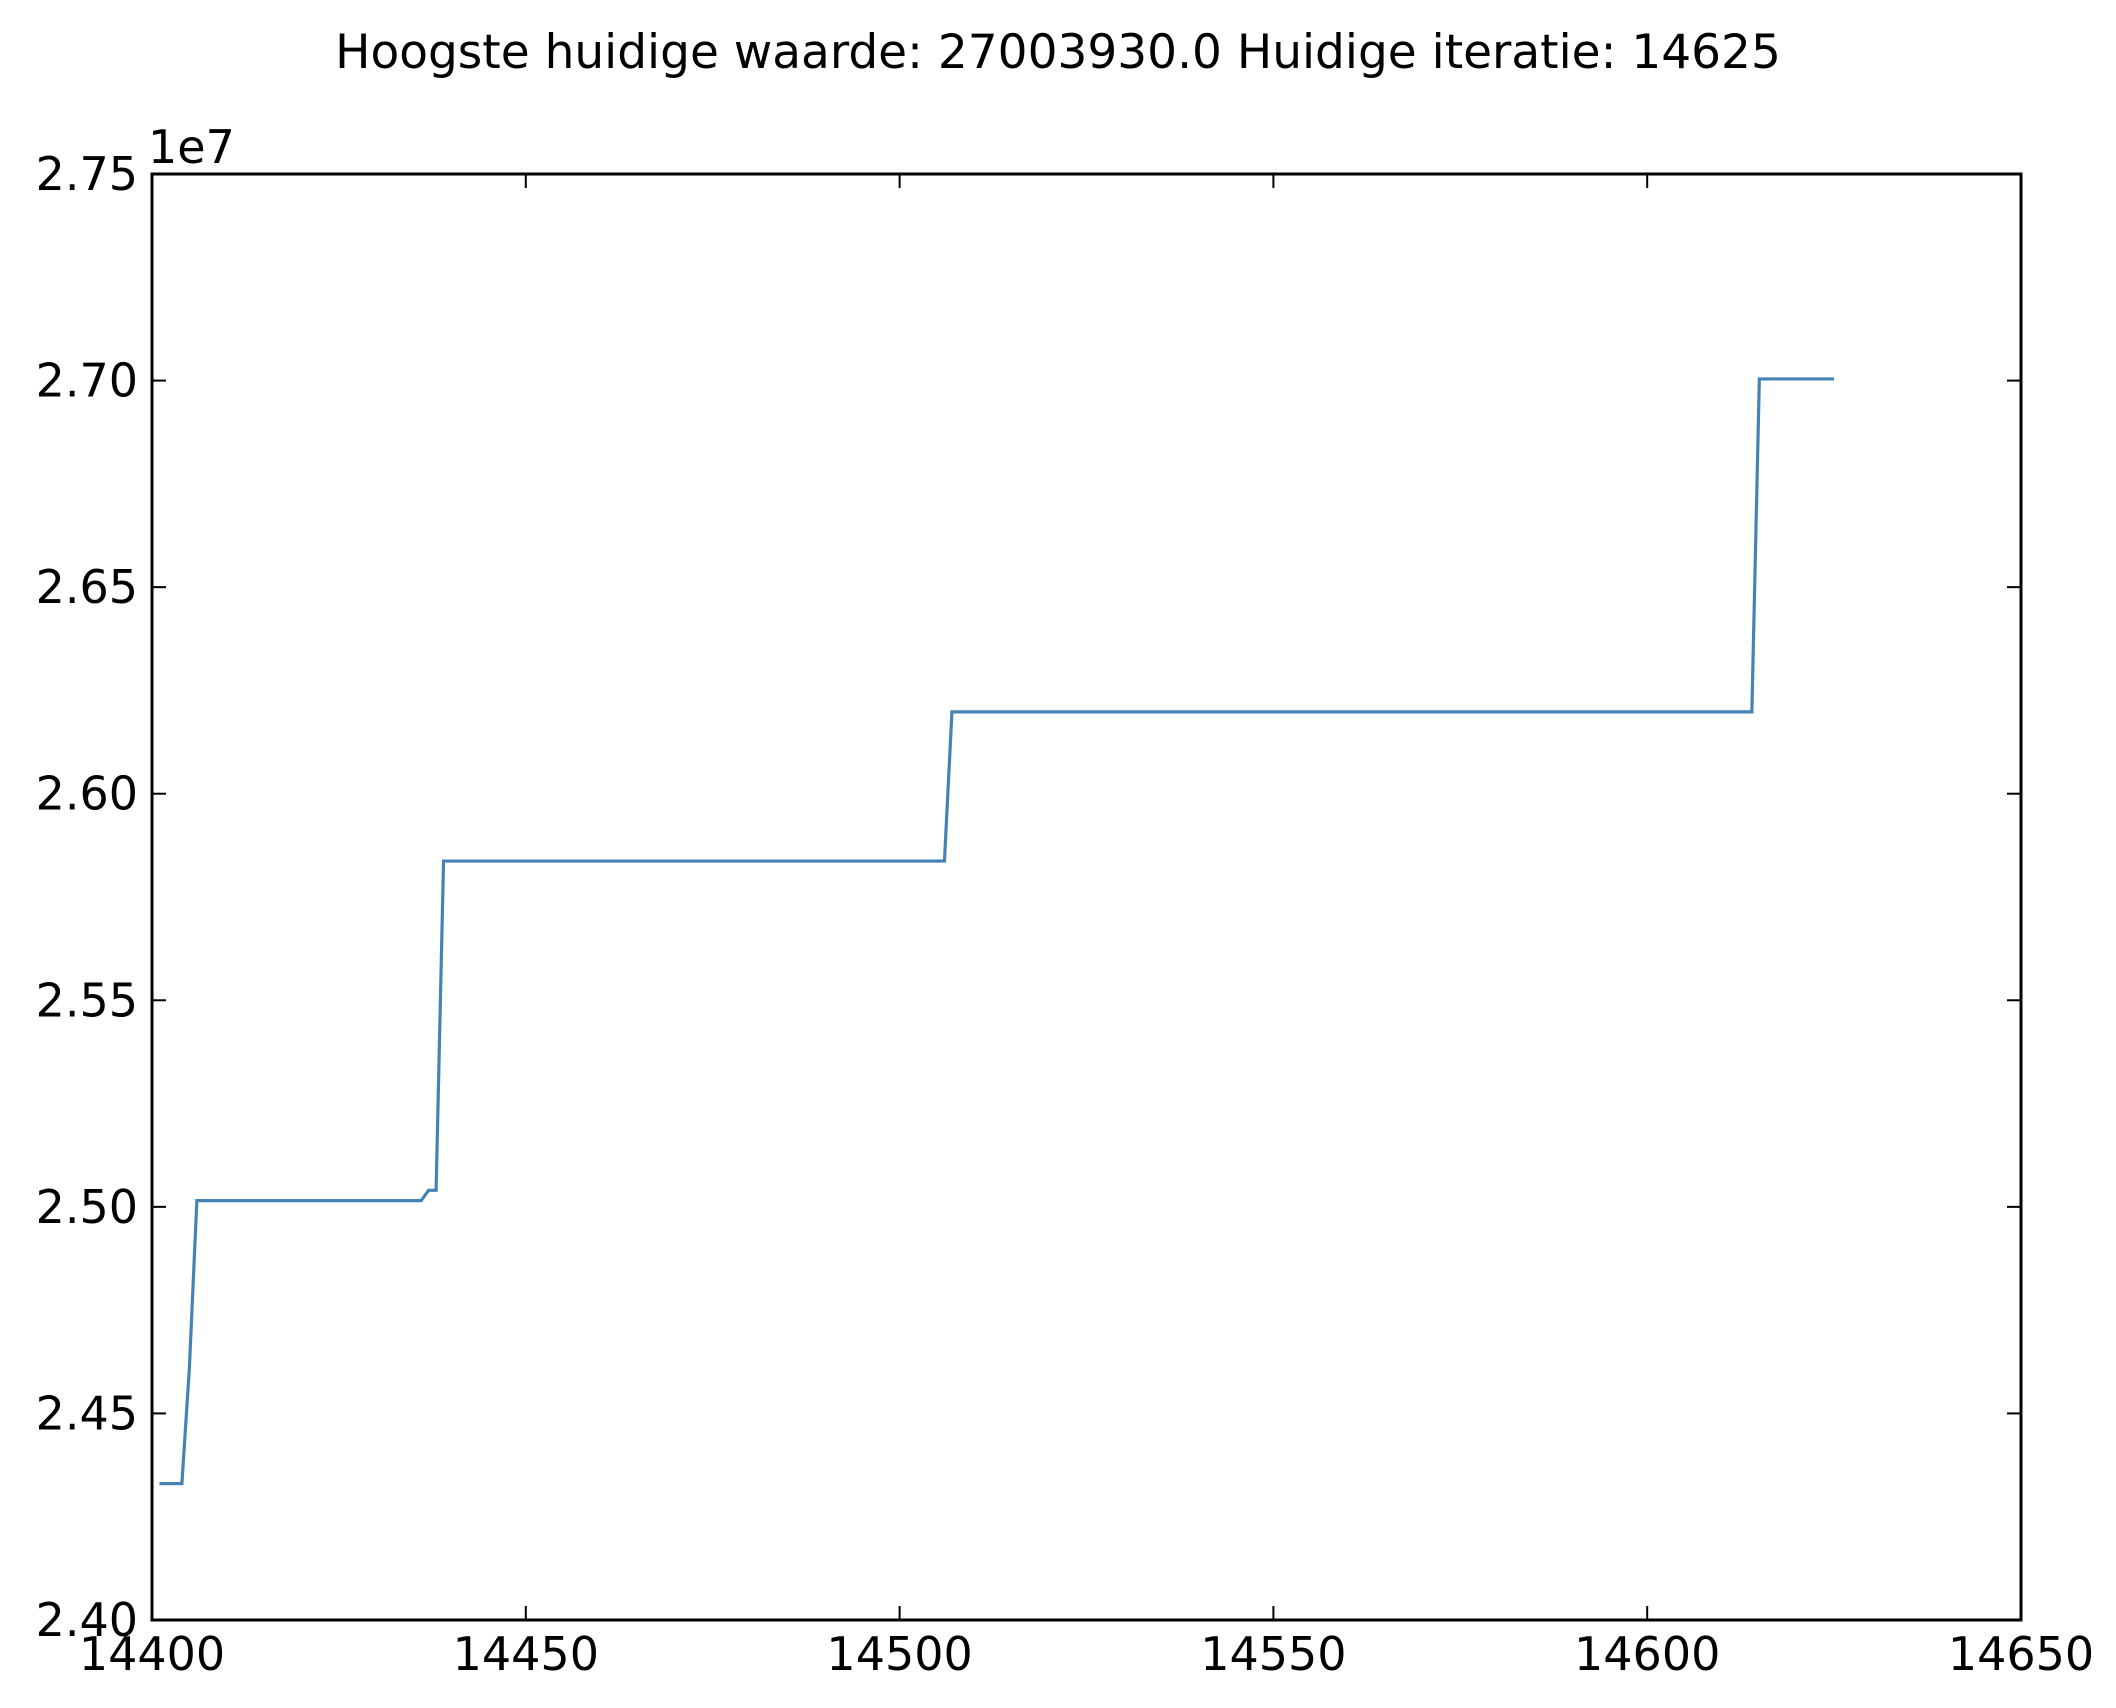 This screenshot has width=2116, height=1708. I want to click on y-tick-label: 2.65, so click(87, 587).